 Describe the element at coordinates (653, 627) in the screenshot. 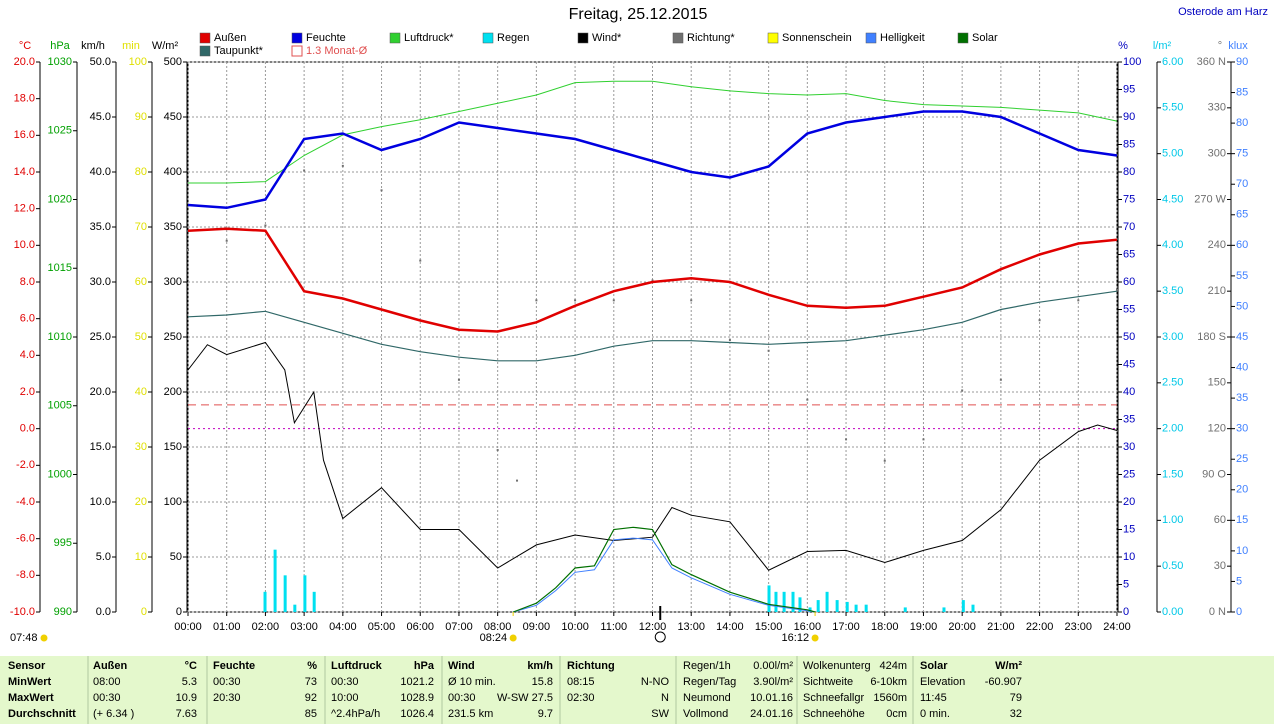

I see `x-tick-label: 12:00` at that location.